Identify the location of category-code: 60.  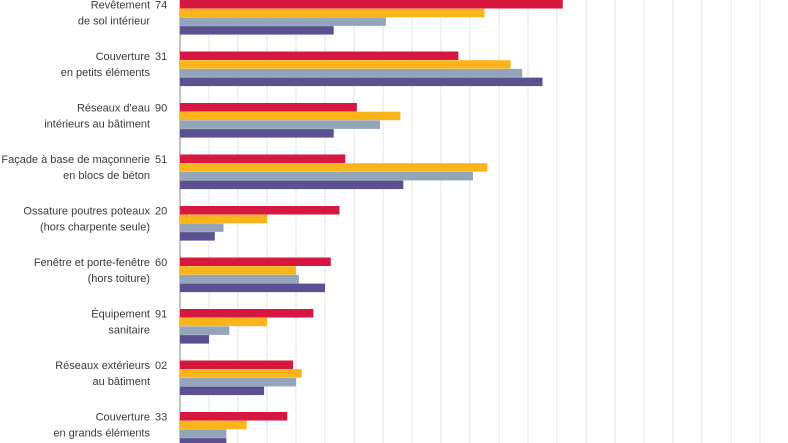
(161, 263).